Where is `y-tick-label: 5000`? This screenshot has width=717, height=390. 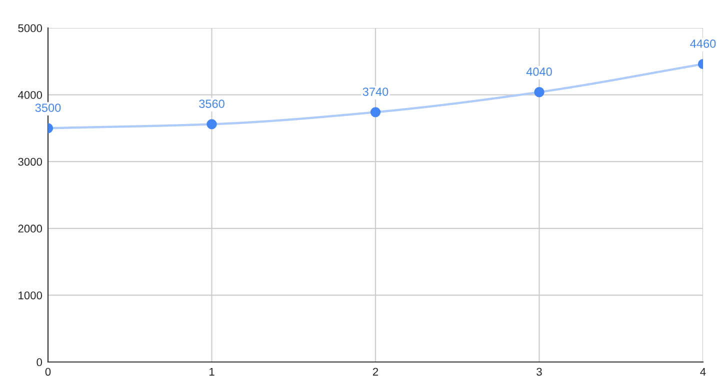 y-tick-label: 5000 is located at coordinates (30, 28).